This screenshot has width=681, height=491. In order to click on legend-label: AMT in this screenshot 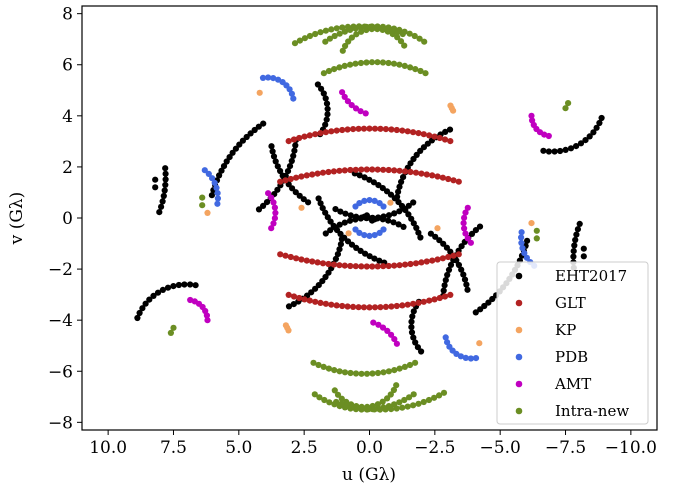, I will do `click(572, 384)`.